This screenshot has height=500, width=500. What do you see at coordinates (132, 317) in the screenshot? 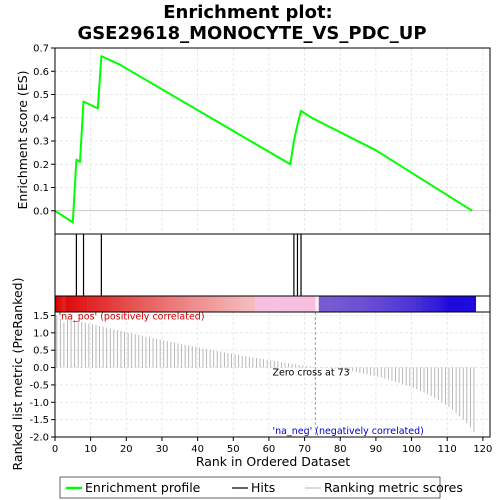
I see `positive-correlation-label: 'na_pos' (positively correlated)` at bounding box center [132, 317].